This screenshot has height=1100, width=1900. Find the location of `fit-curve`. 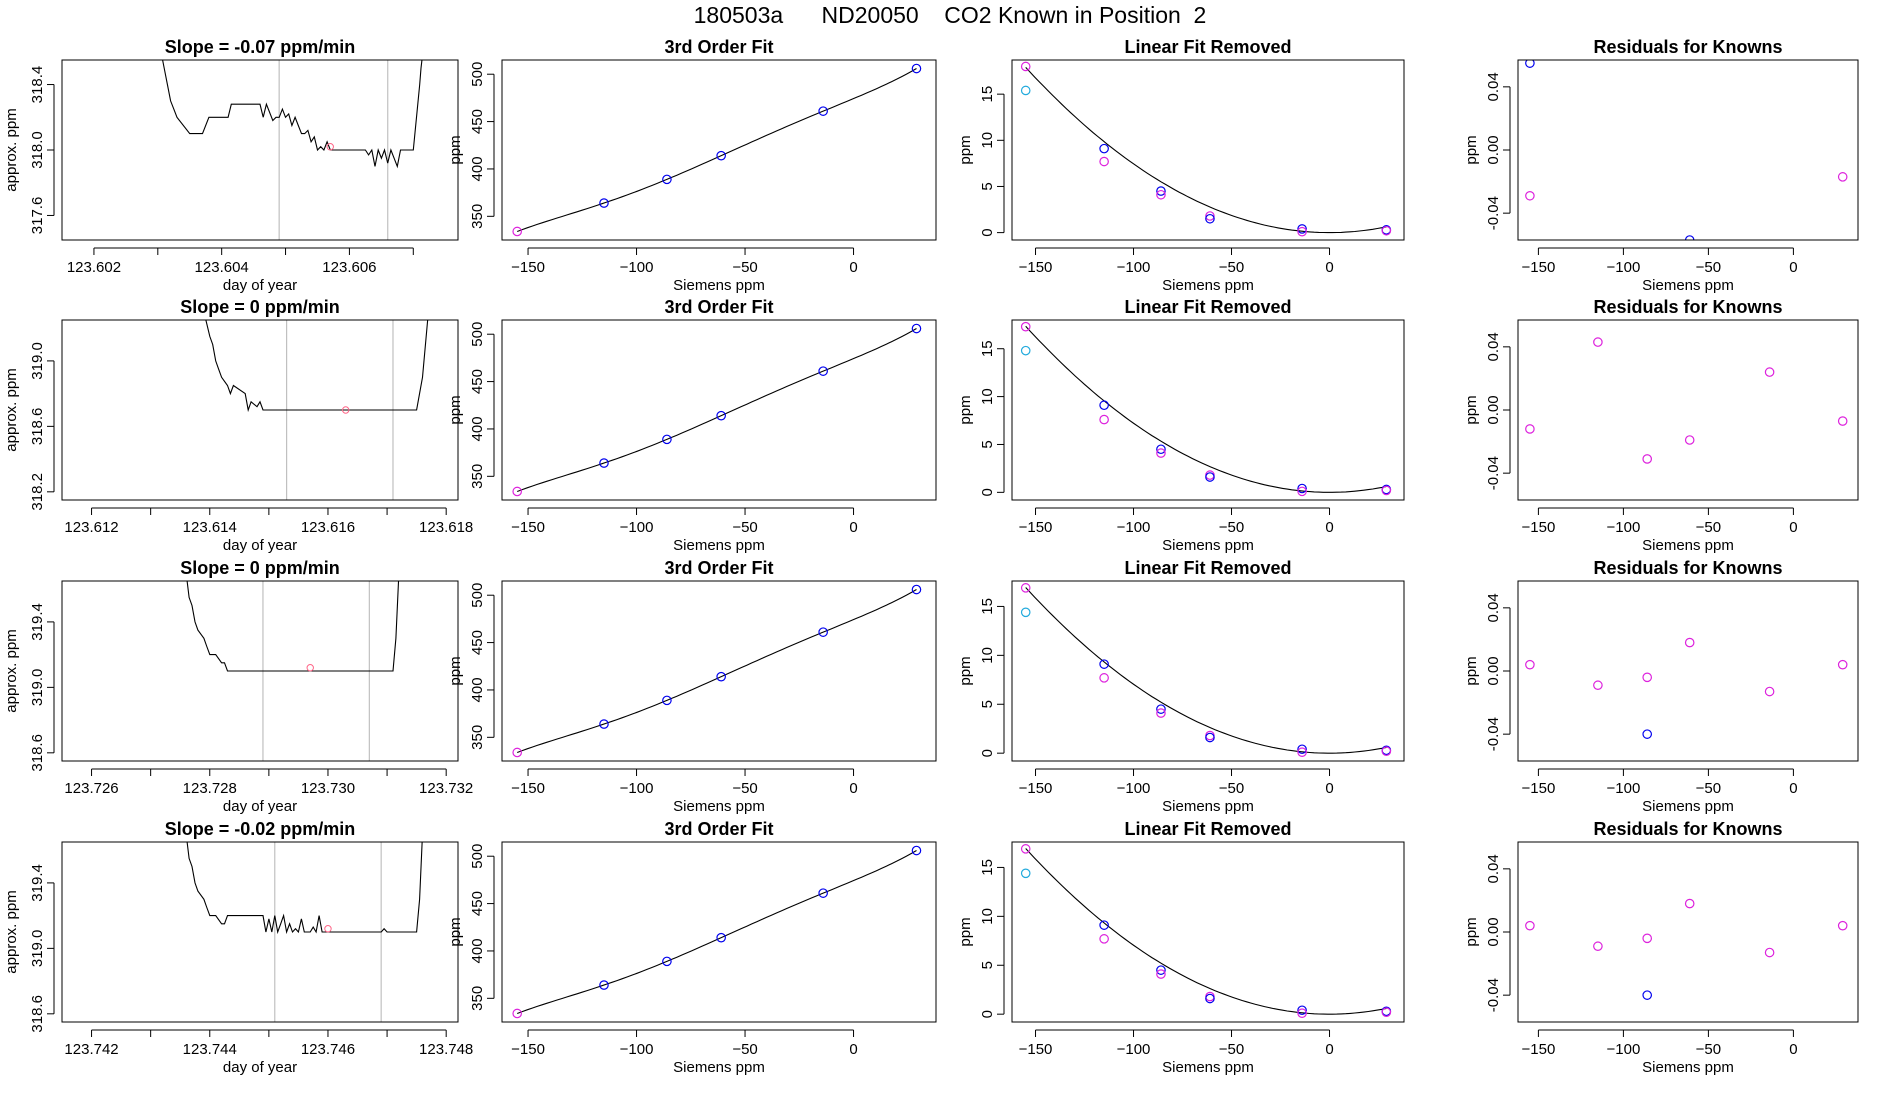

fit-curve is located at coordinates (1206, 150).